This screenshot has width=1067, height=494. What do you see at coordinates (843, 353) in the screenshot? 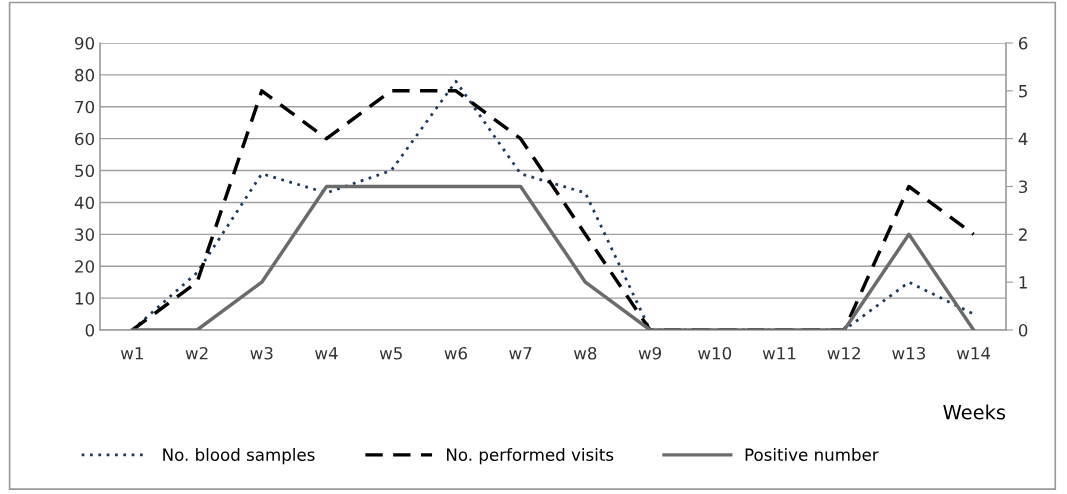
I see `x-tick-label: w12` at bounding box center [843, 353].